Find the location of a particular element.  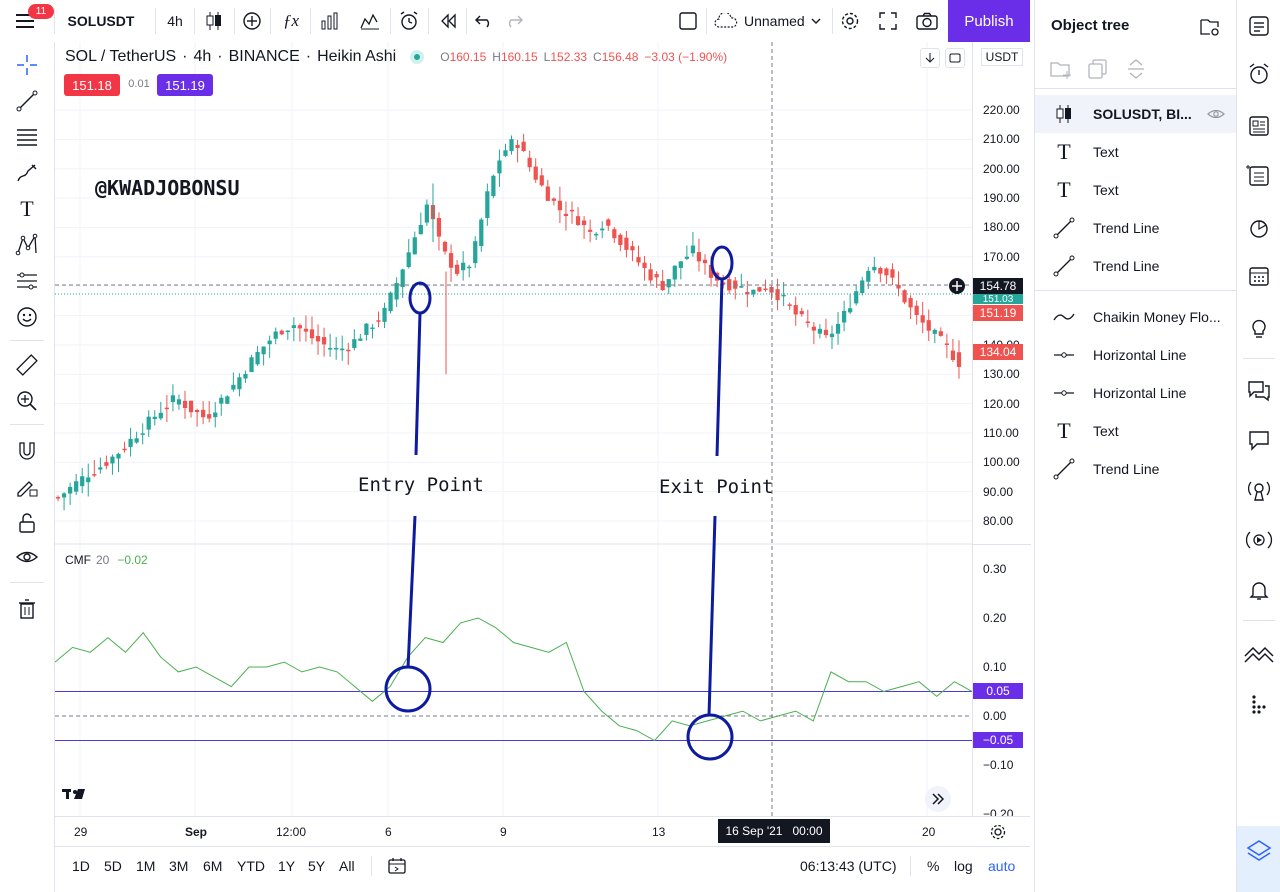

calendar-button is located at coordinates (1259, 276).